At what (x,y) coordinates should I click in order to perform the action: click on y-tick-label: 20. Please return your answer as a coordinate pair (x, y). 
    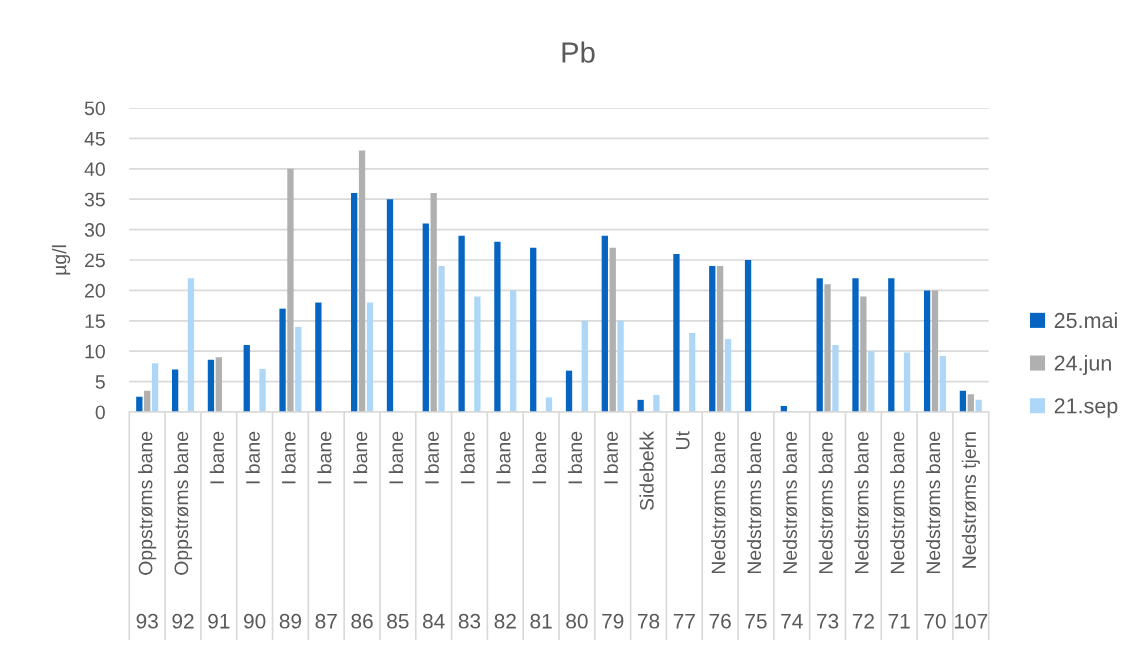
    Looking at the image, I should click on (95, 290).